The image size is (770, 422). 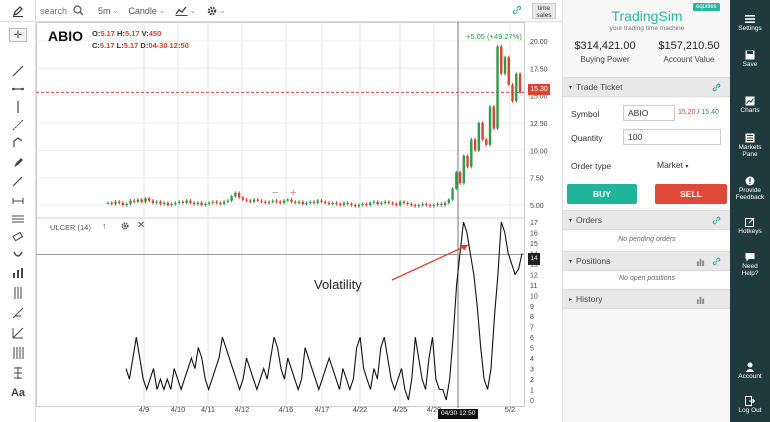 What do you see at coordinates (649, 113) in the screenshot?
I see `symbol-input: ABIO` at bounding box center [649, 113].